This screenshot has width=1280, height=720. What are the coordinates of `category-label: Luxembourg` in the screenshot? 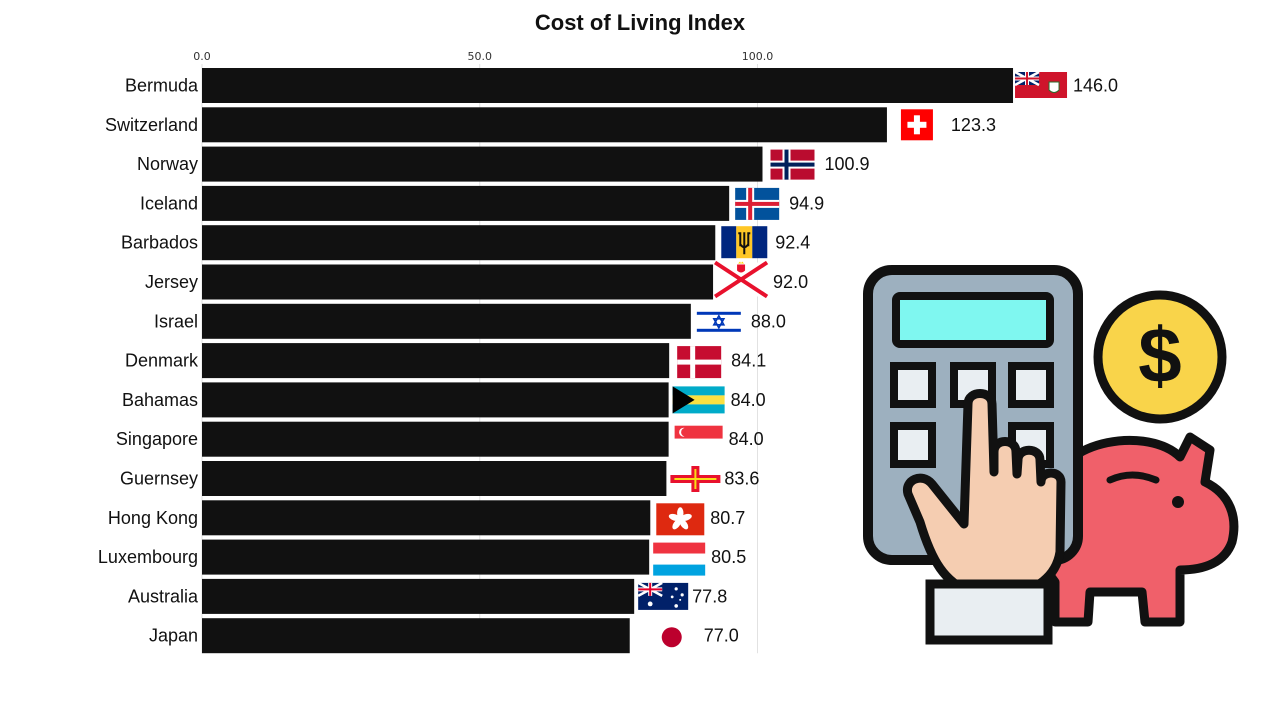 It's located at (148, 557).